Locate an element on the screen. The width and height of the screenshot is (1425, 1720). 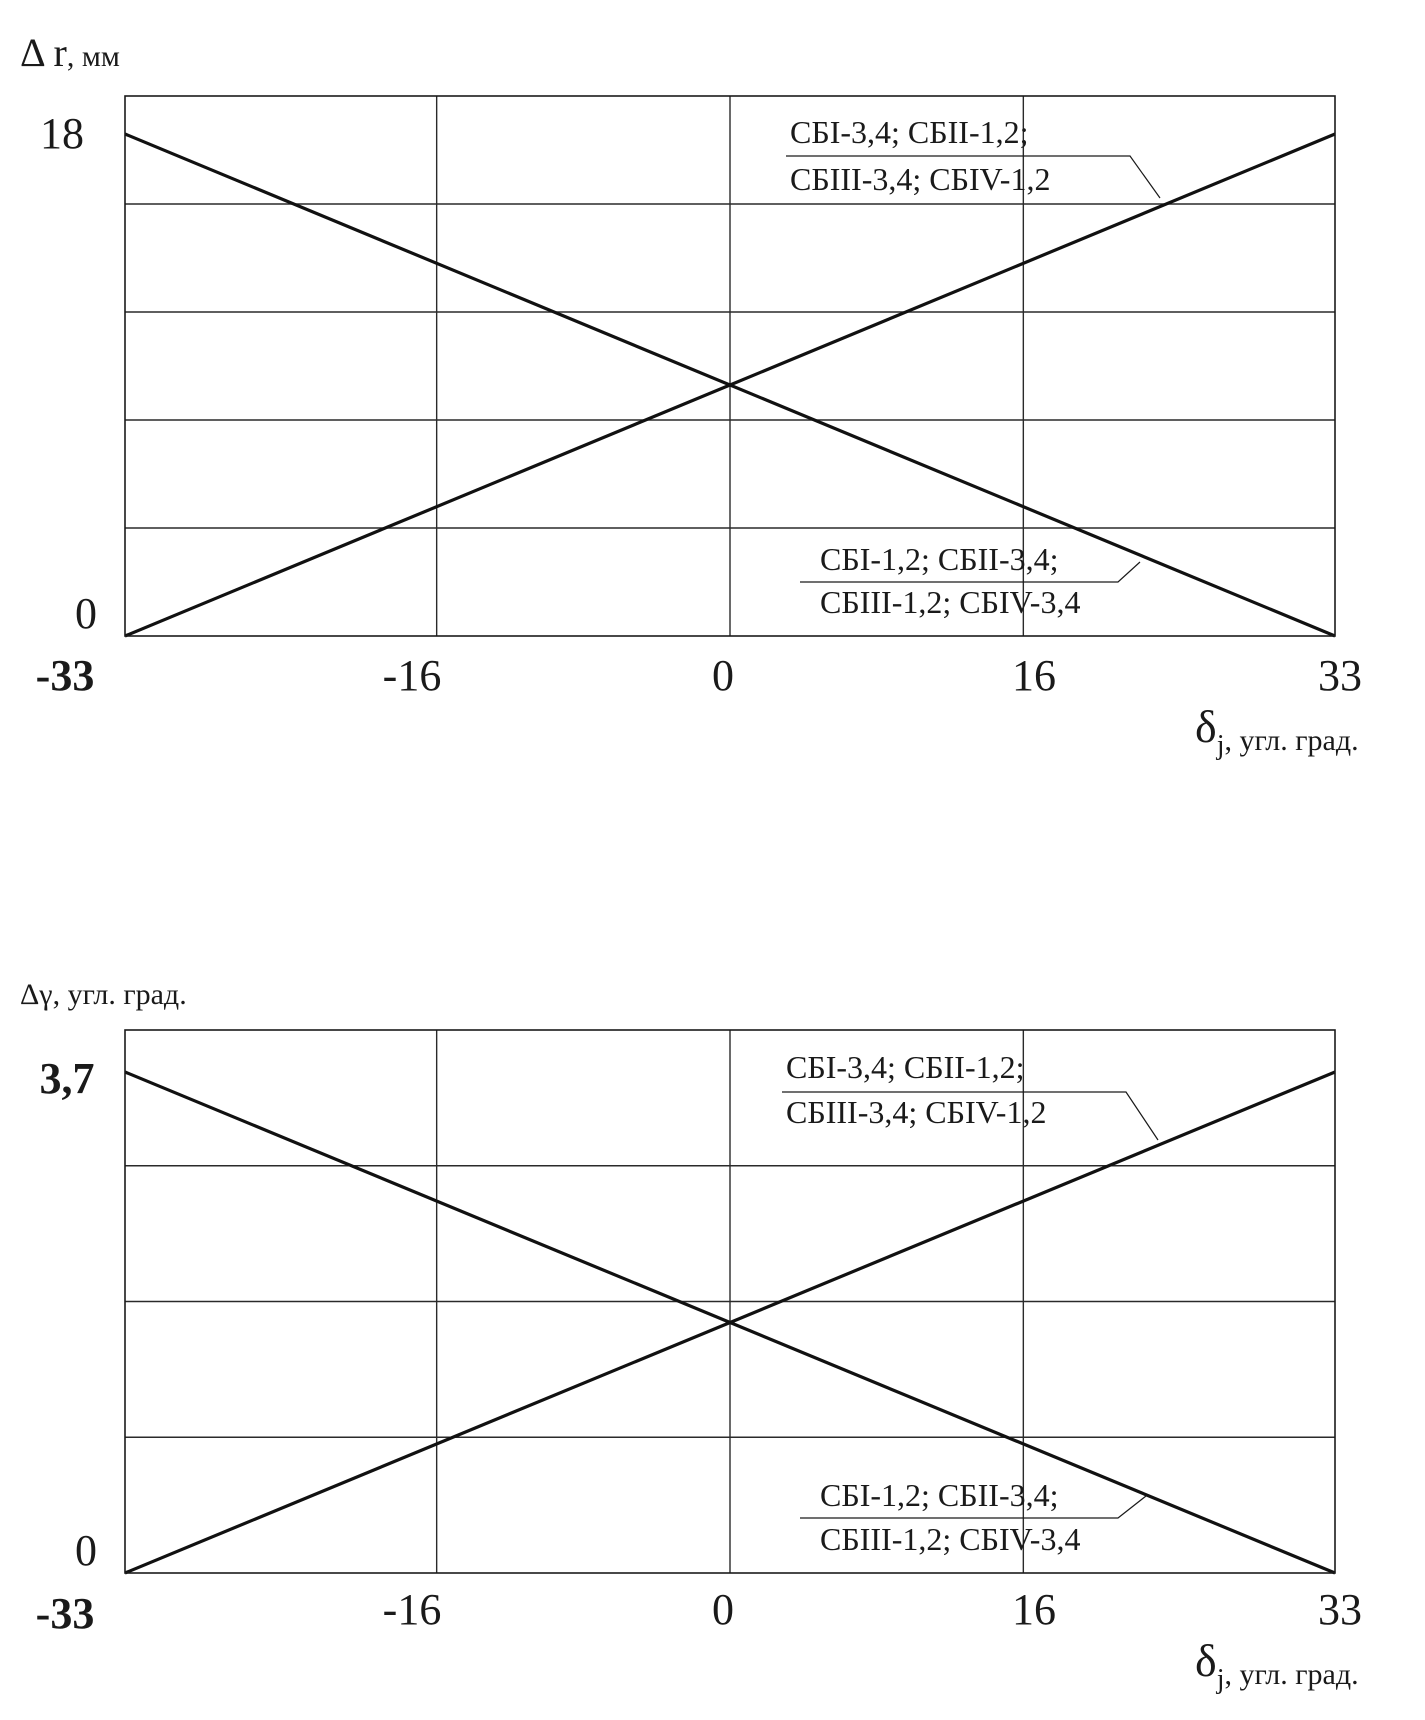
chart-1-annotation-falling-line1: СБІ-1,2; СБІІ-3,4; is located at coordinates (939, 559).